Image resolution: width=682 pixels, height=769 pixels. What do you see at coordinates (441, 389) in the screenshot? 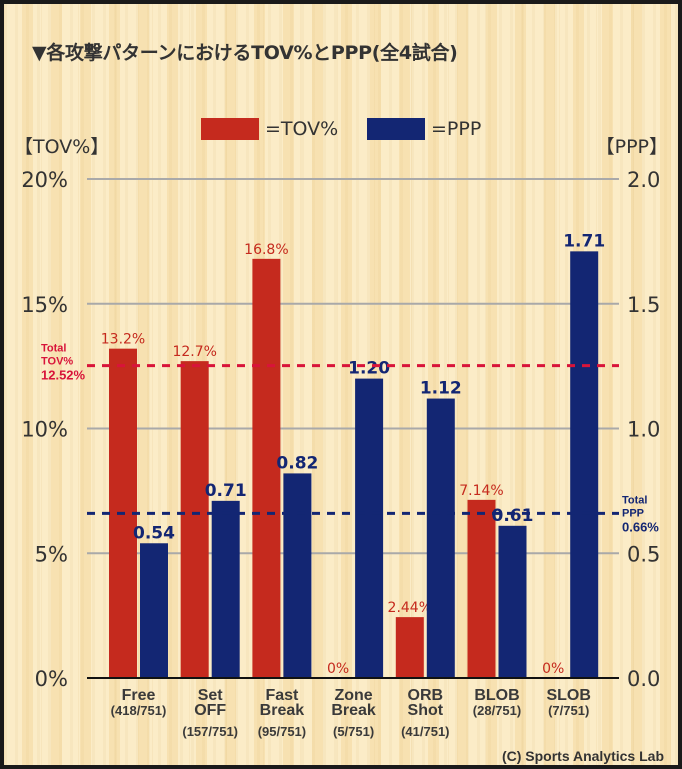
I see `data-label: 1.12` at bounding box center [441, 389].